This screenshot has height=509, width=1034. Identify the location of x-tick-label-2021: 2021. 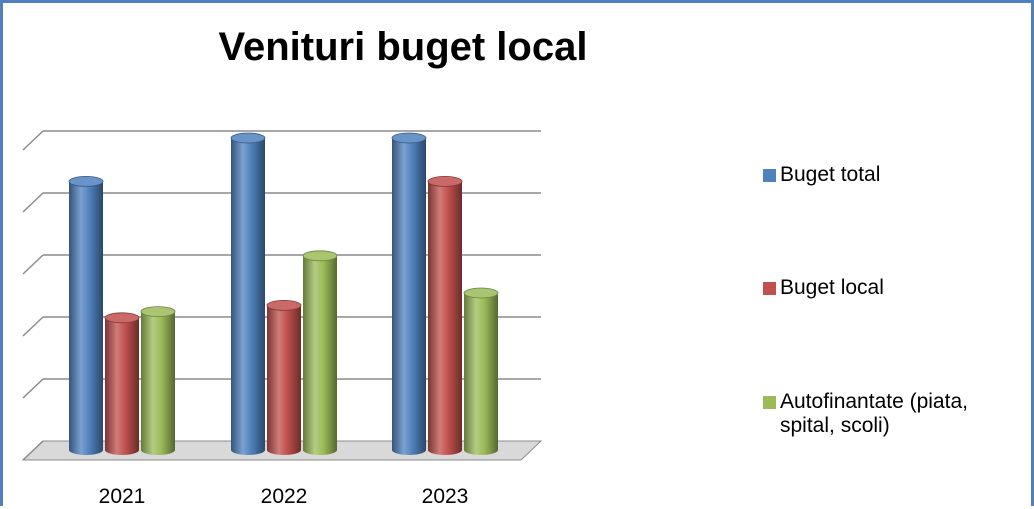
(122, 496).